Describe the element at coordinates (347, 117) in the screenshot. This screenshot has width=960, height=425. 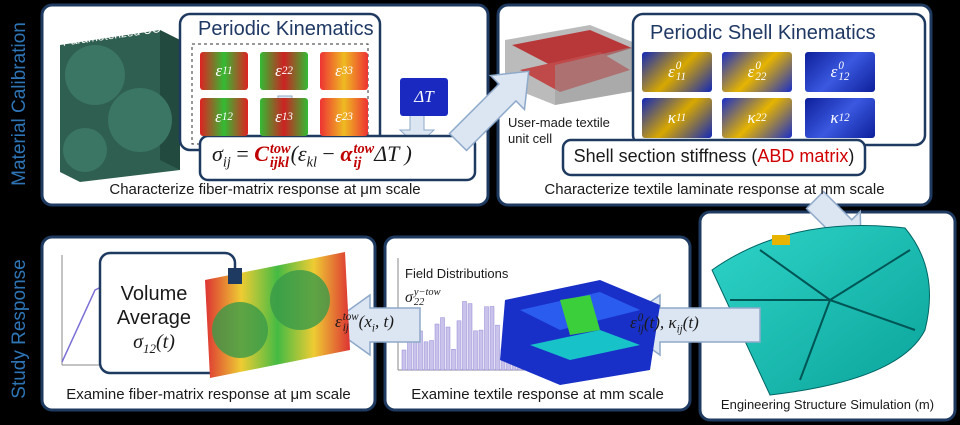
I see `mode-sub: 23` at that location.